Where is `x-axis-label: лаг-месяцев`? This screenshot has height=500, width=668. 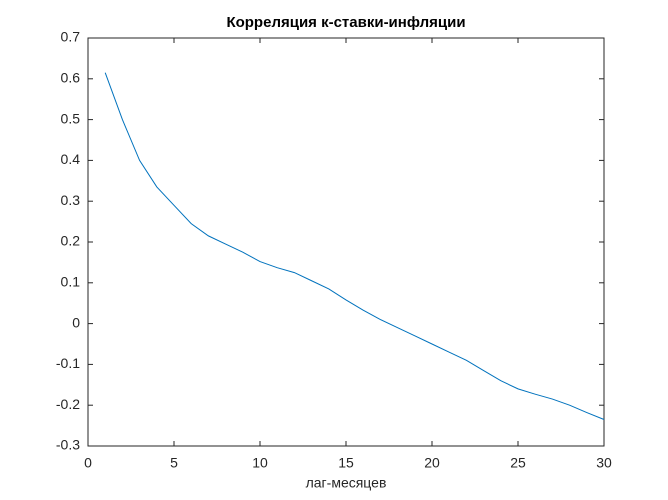 x-axis-label: лаг-месяцев is located at coordinates (346, 483).